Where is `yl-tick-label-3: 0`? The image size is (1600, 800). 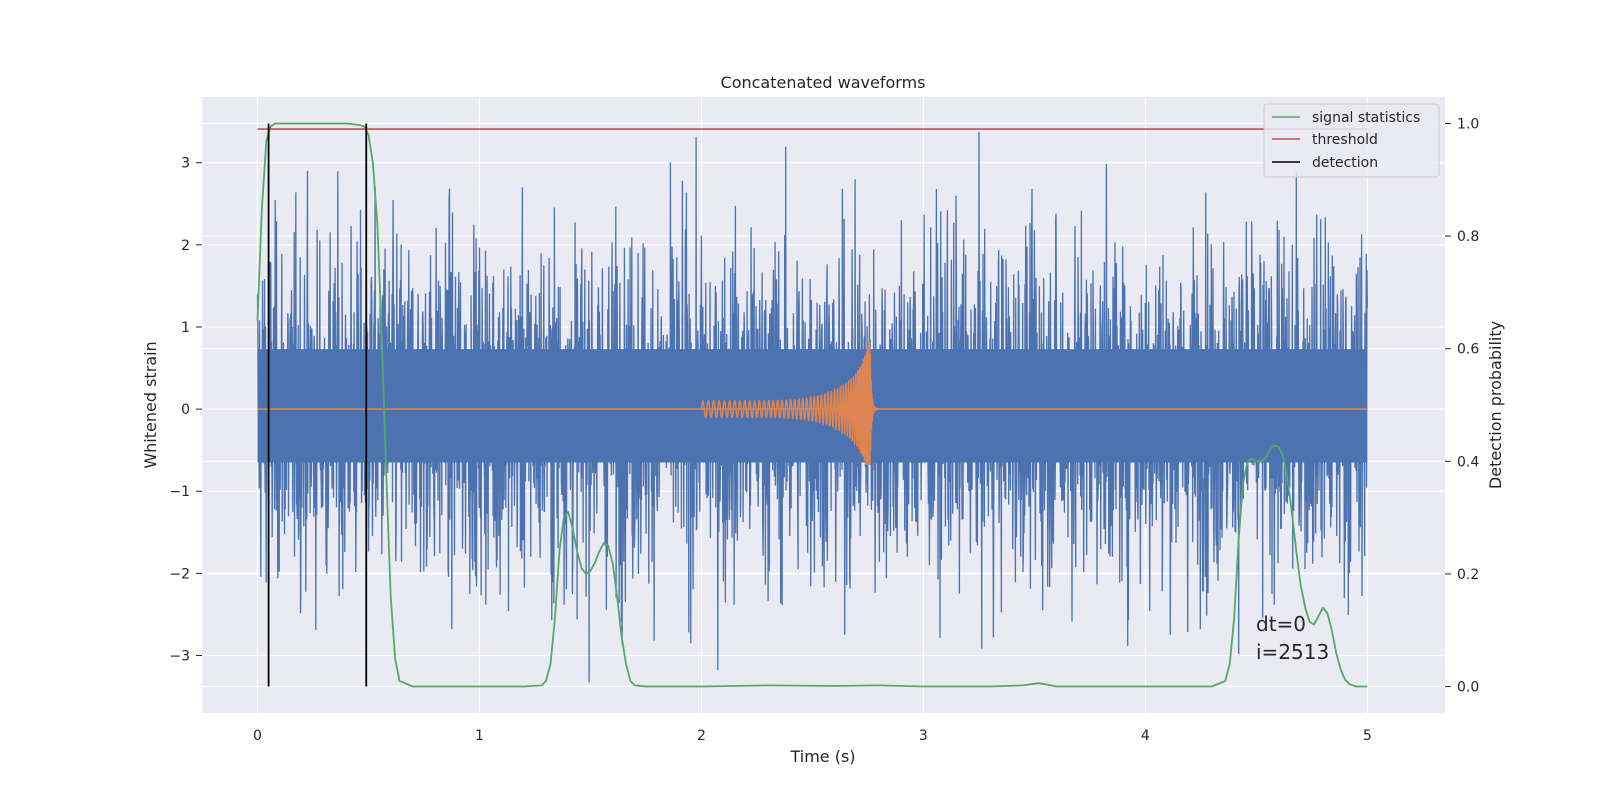 yl-tick-label-3: 0 is located at coordinates (185, 410).